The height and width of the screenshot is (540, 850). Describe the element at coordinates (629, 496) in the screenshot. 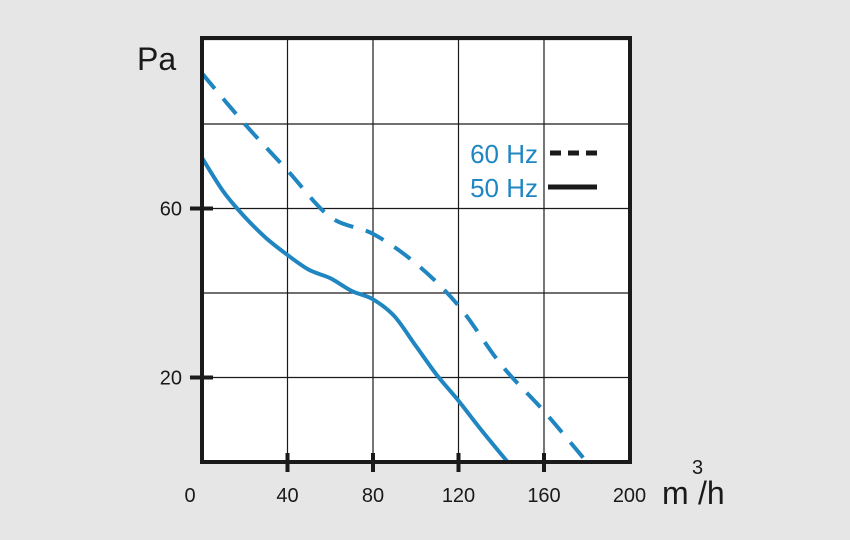

I see `x-tick-label: 200` at that location.